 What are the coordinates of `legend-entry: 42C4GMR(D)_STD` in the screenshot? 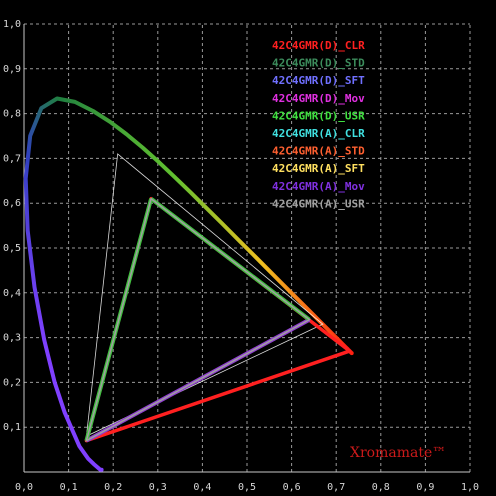 It's located at (318, 63).